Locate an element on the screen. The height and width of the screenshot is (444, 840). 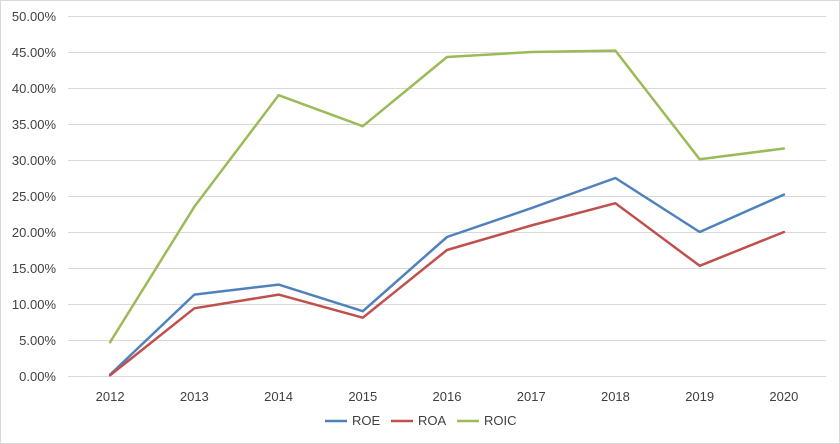
x-tick-label: 2020 is located at coordinates (783, 396).